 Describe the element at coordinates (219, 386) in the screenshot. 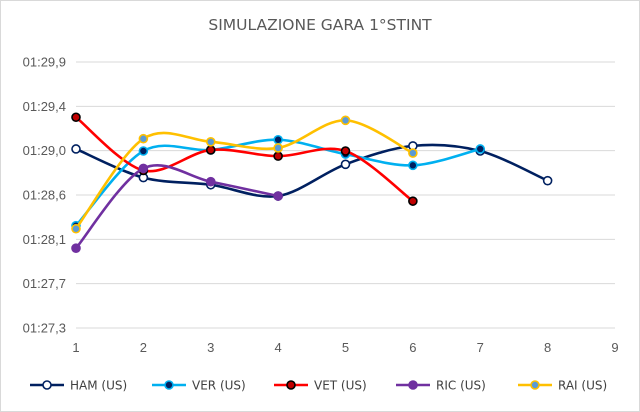

I see `legend-label-ver: VER (US)` at that location.